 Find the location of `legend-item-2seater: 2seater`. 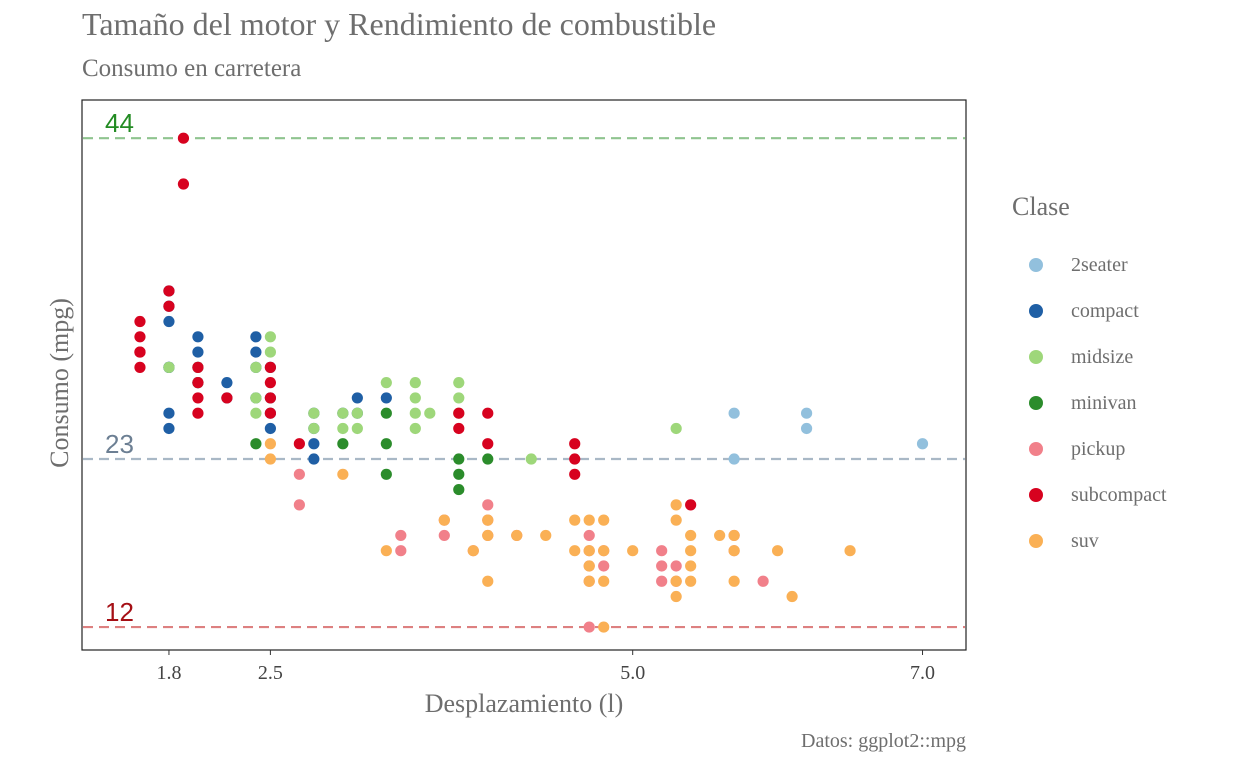

legend-item-2seater: 2seater is located at coordinates (1089, 265).